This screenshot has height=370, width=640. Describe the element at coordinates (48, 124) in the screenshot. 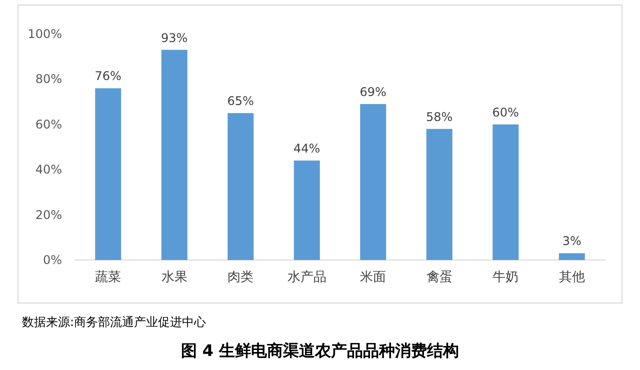

I see `y-tick-label: 60%` at that location.